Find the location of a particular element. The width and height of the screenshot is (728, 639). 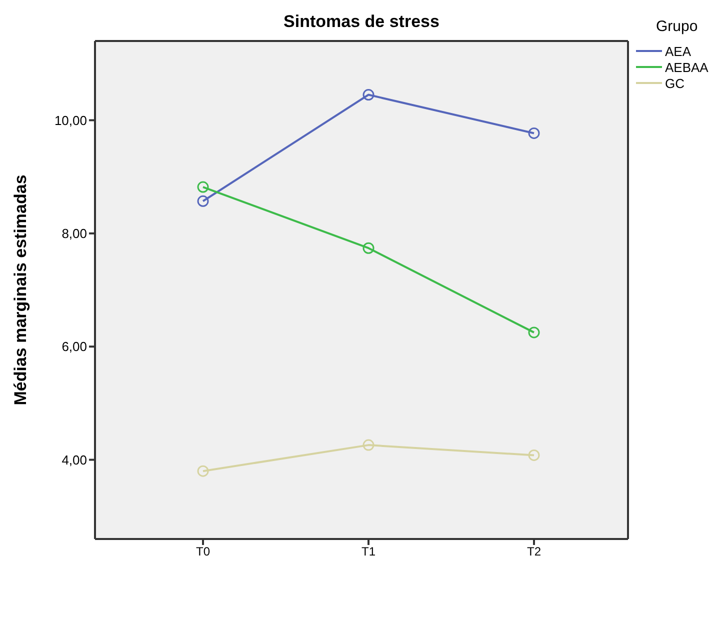

x-tick-label: T2 is located at coordinates (534, 551).